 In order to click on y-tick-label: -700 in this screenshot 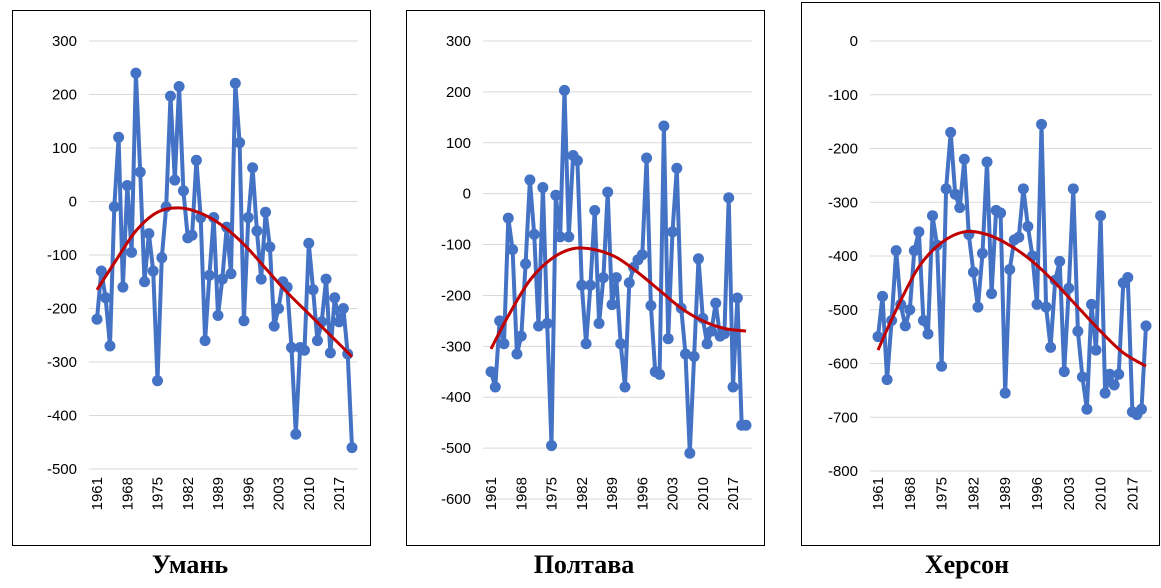, I will do `click(843, 417)`.